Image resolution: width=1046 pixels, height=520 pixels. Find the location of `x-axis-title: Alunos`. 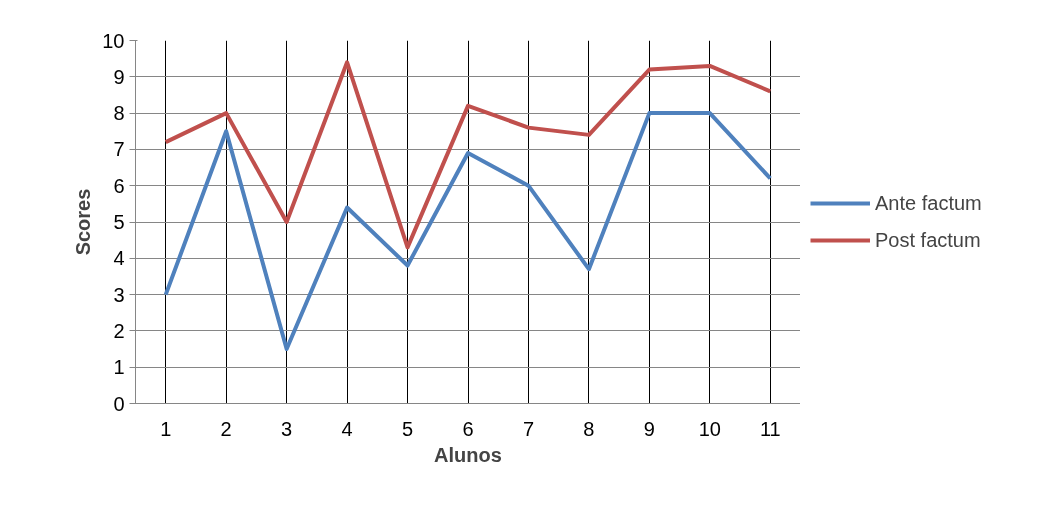

x-axis-title: Alunos is located at coordinates (468, 454).